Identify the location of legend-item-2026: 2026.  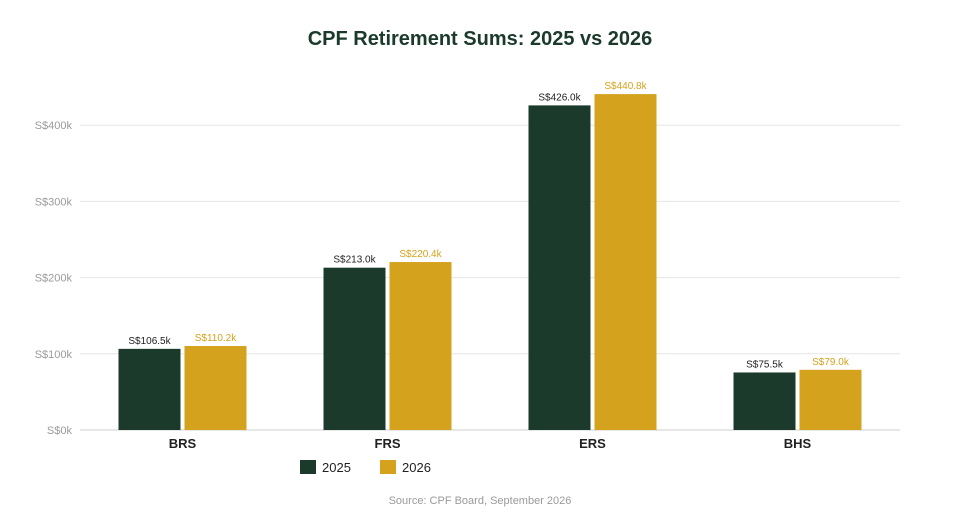
(405, 467).